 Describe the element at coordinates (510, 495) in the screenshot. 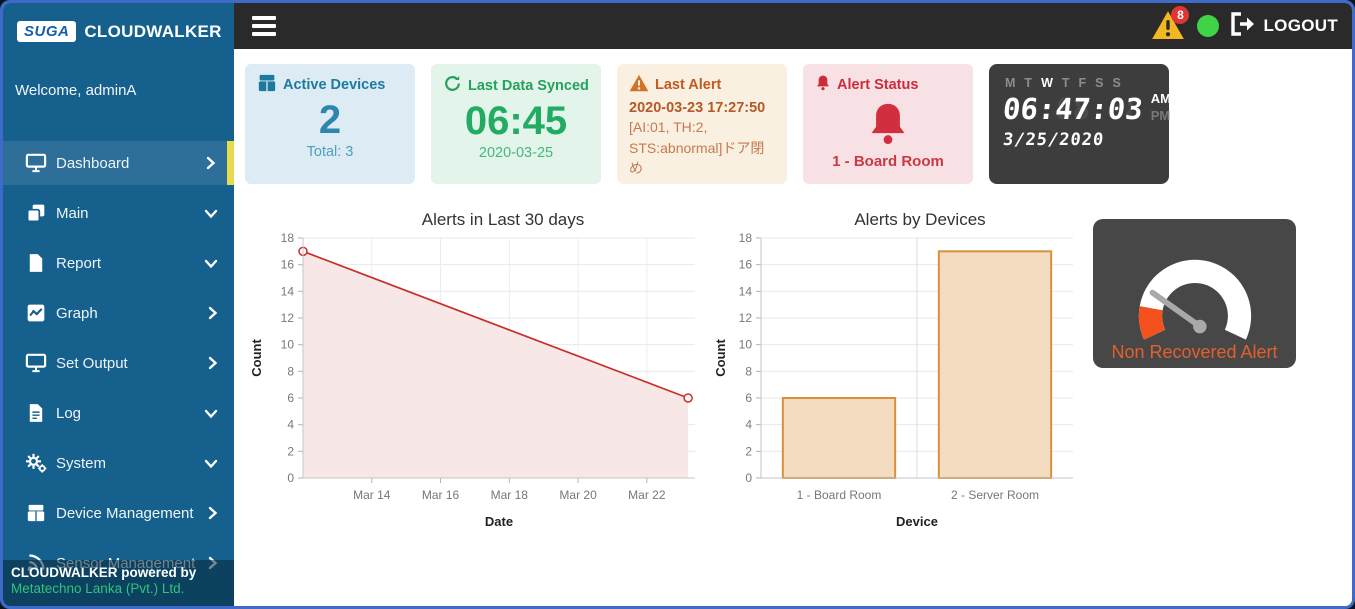

I see `svg-text: Mar 18` at that location.